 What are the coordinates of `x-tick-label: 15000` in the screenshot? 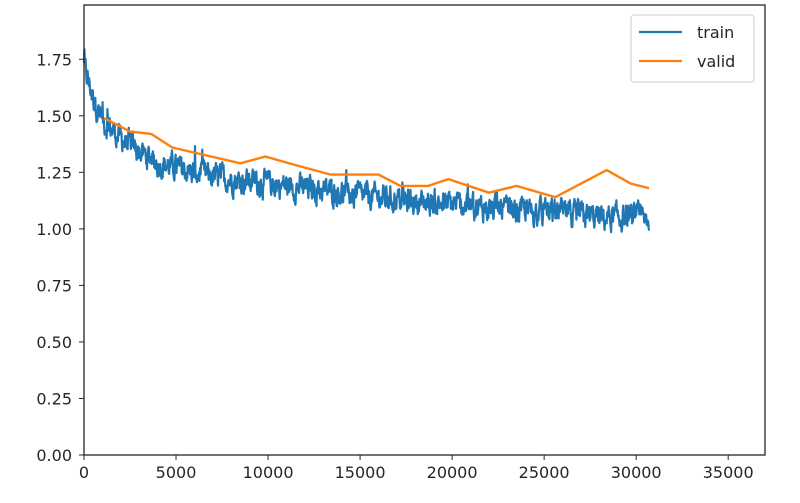 It's located at (360, 472).